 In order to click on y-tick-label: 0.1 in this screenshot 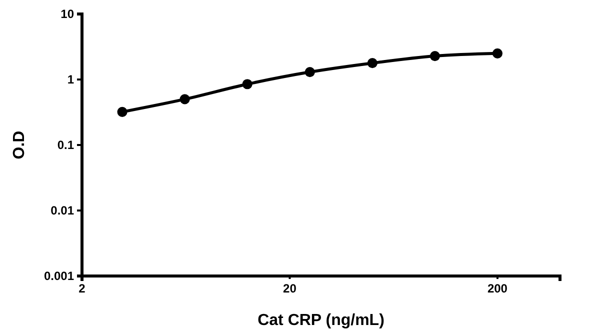, I will do `click(65, 145)`.